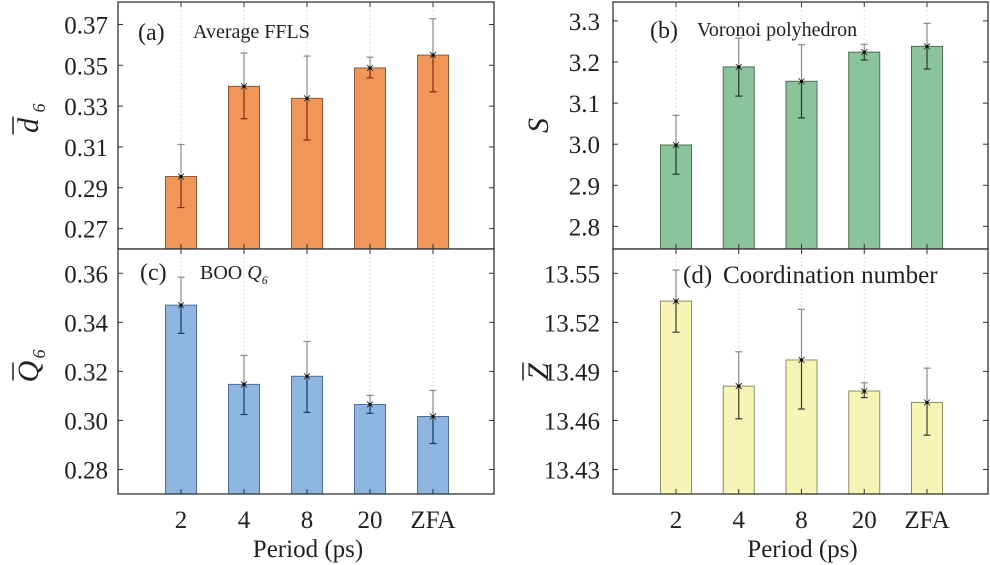  I want to click on y-axis-label: Q6, so click(30, 366).